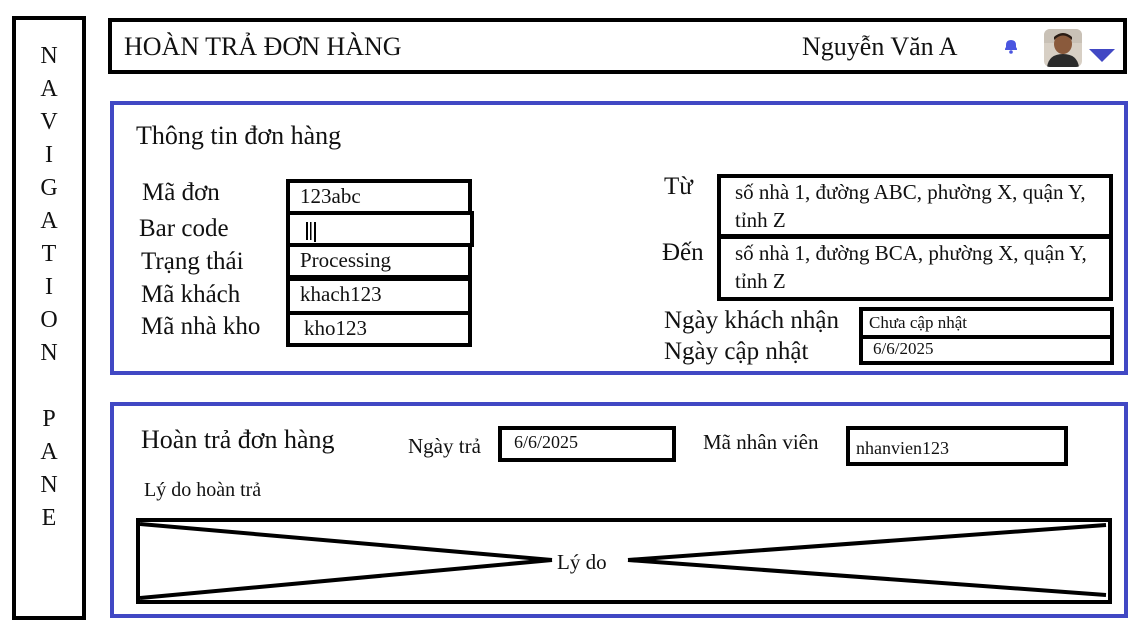 Image resolution: width=1144 pixels, height=637 pixels. I want to click on reason-placeholder-graphic, so click(623, 561).